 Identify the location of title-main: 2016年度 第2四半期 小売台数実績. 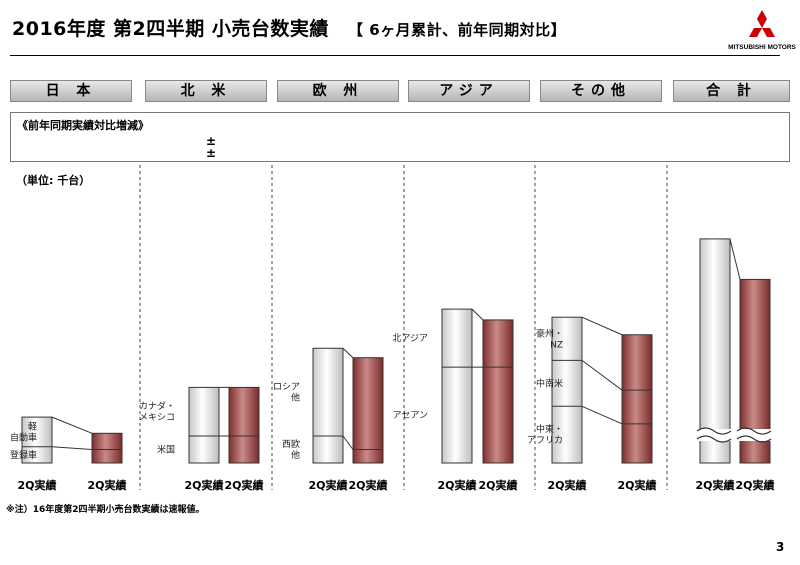
(170, 29).